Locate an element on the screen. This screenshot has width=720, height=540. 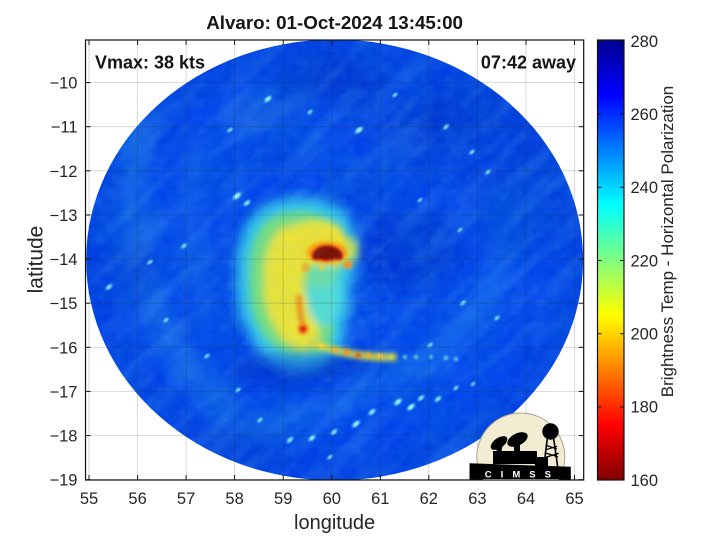
svg-text: 200 is located at coordinates (645, 335).